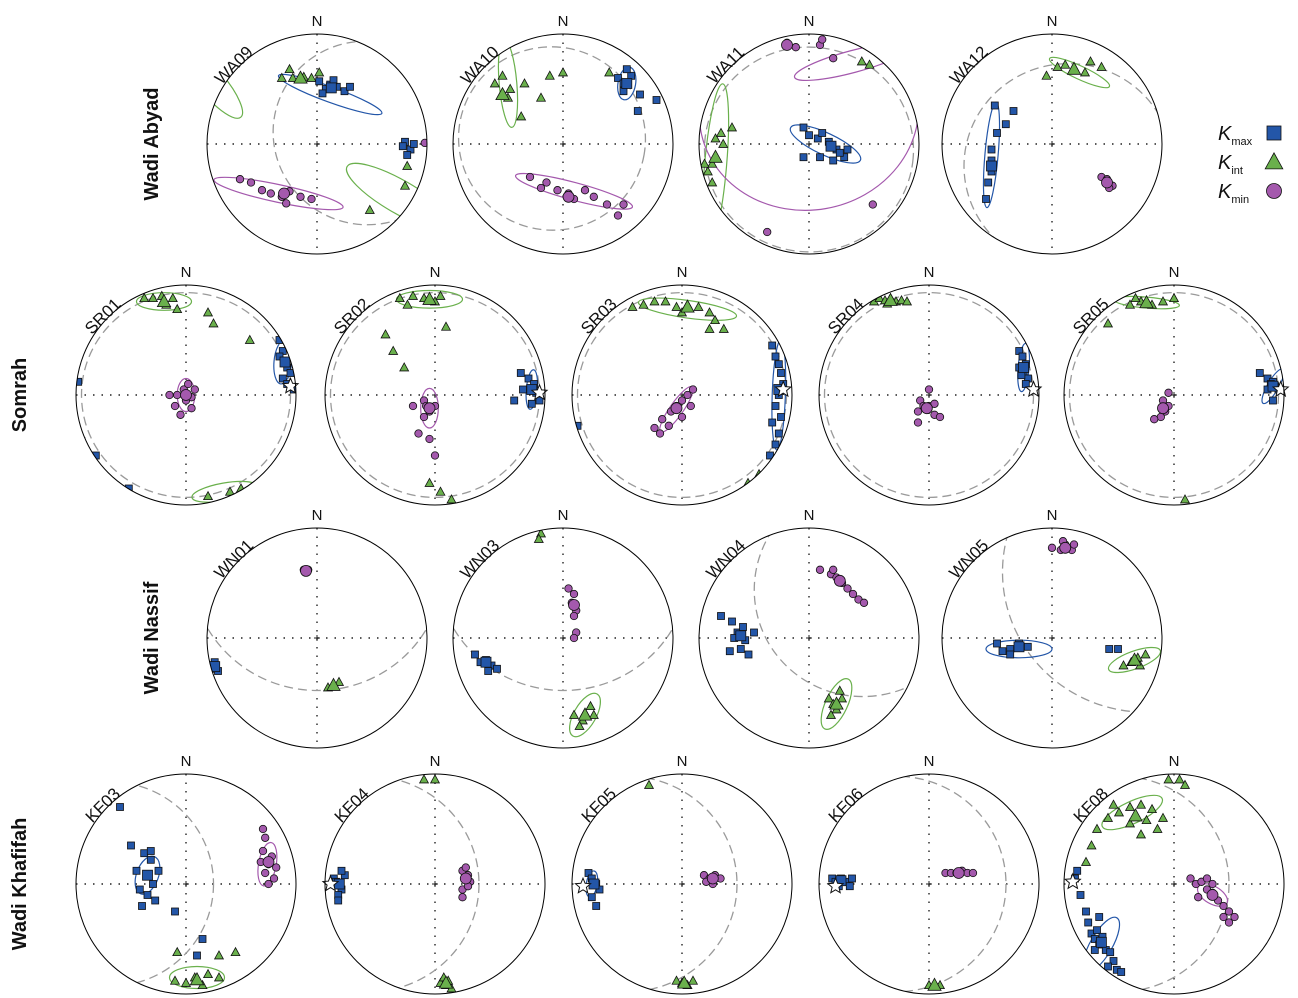 The height and width of the screenshot is (998, 1298). Describe the element at coordinates (1233, 193) in the screenshot. I see `legend-label: Kmin` at that location.